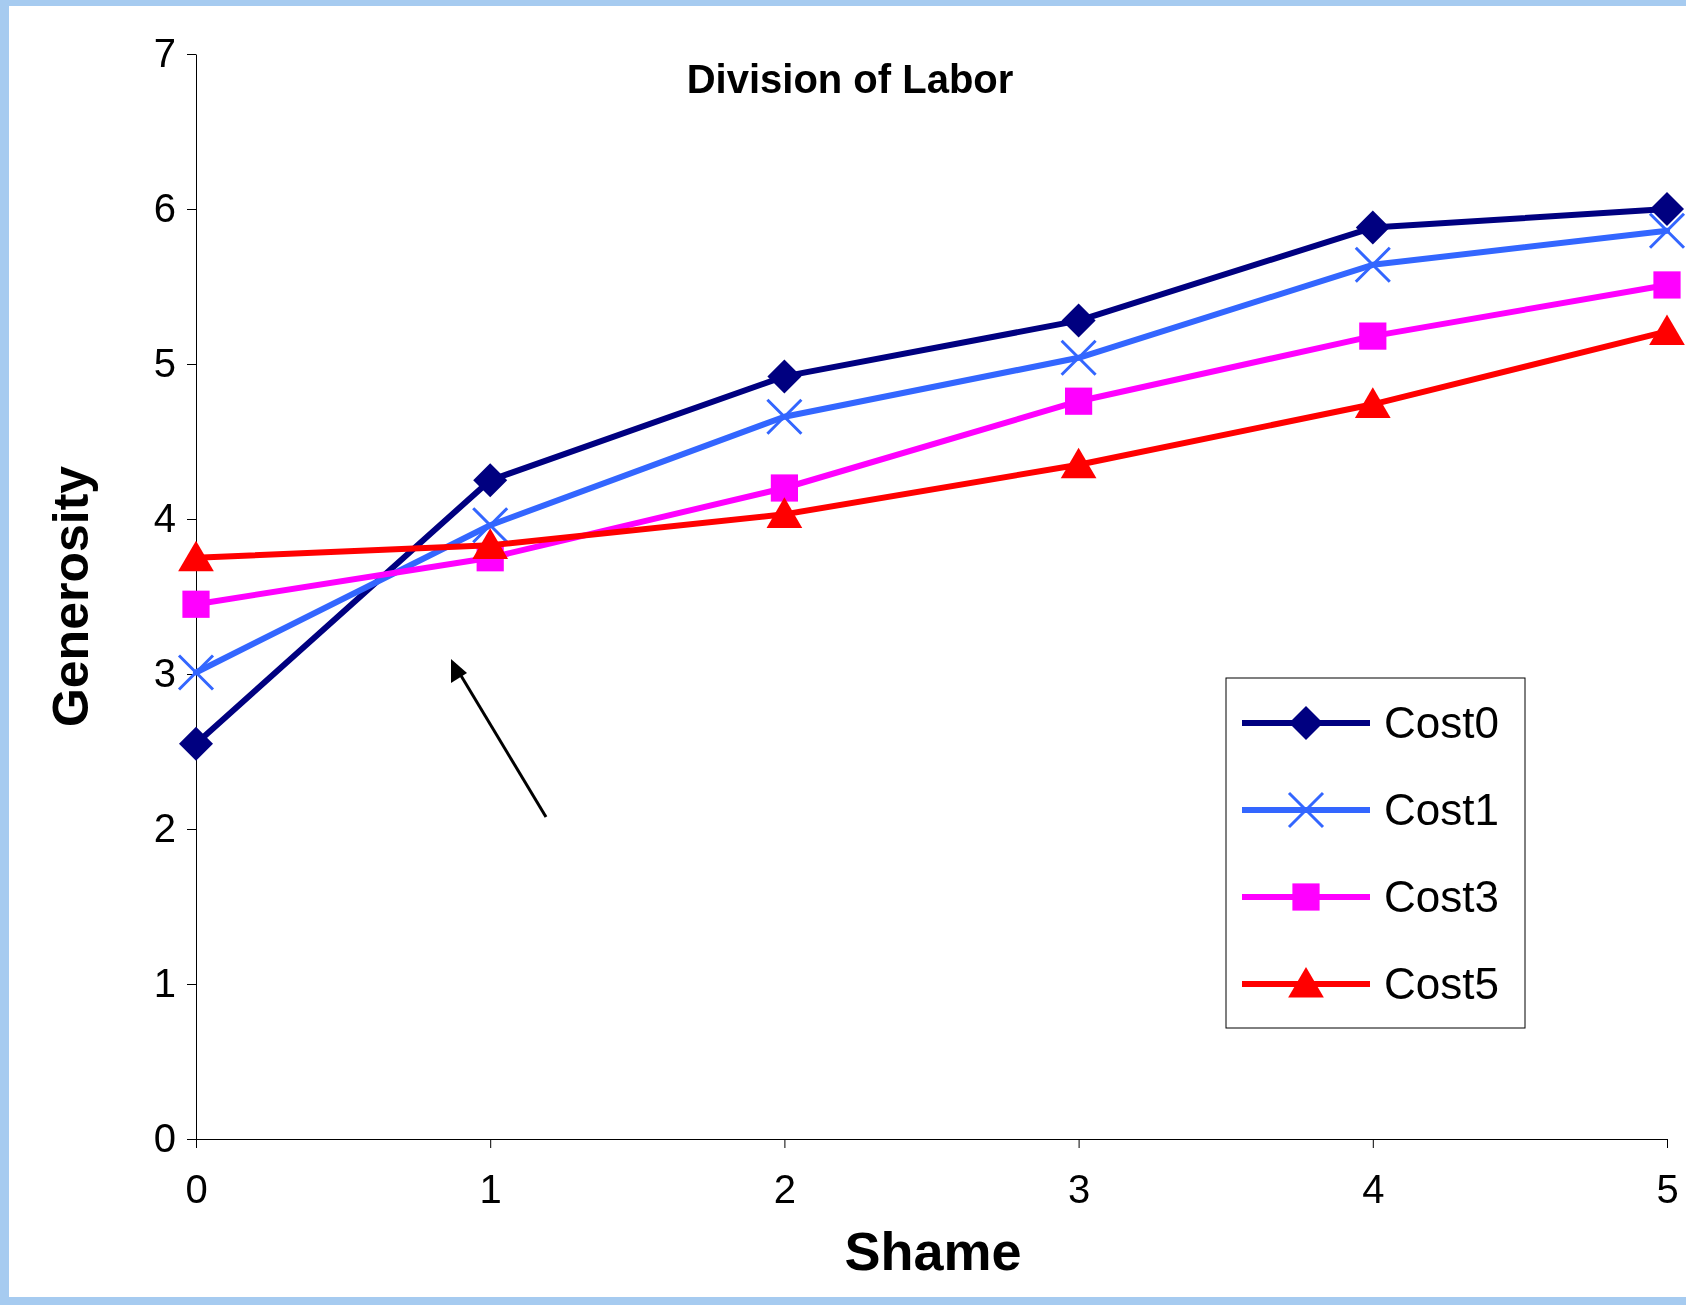 Image resolution: width=1686 pixels, height=1305 pixels. What do you see at coordinates (196, 1189) in the screenshot?
I see `x-tick-label: 0` at bounding box center [196, 1189].